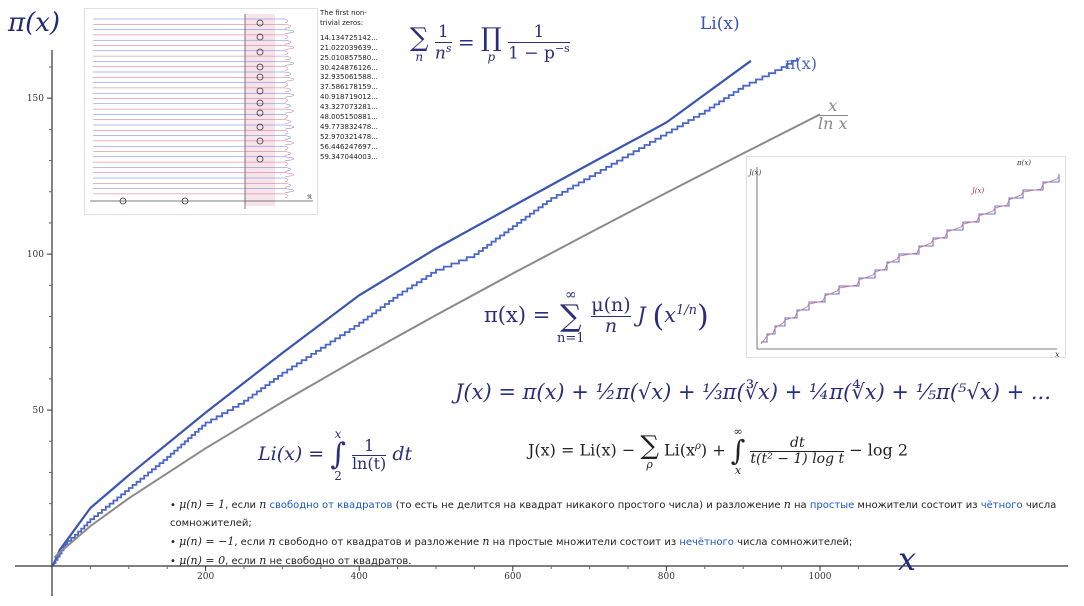 The height and width of the screenshot is (606, 1084). What do you see at coordinates (402, 454) in the screenshot?
I see `li-dt: dt` at bounding box center [402, 454].